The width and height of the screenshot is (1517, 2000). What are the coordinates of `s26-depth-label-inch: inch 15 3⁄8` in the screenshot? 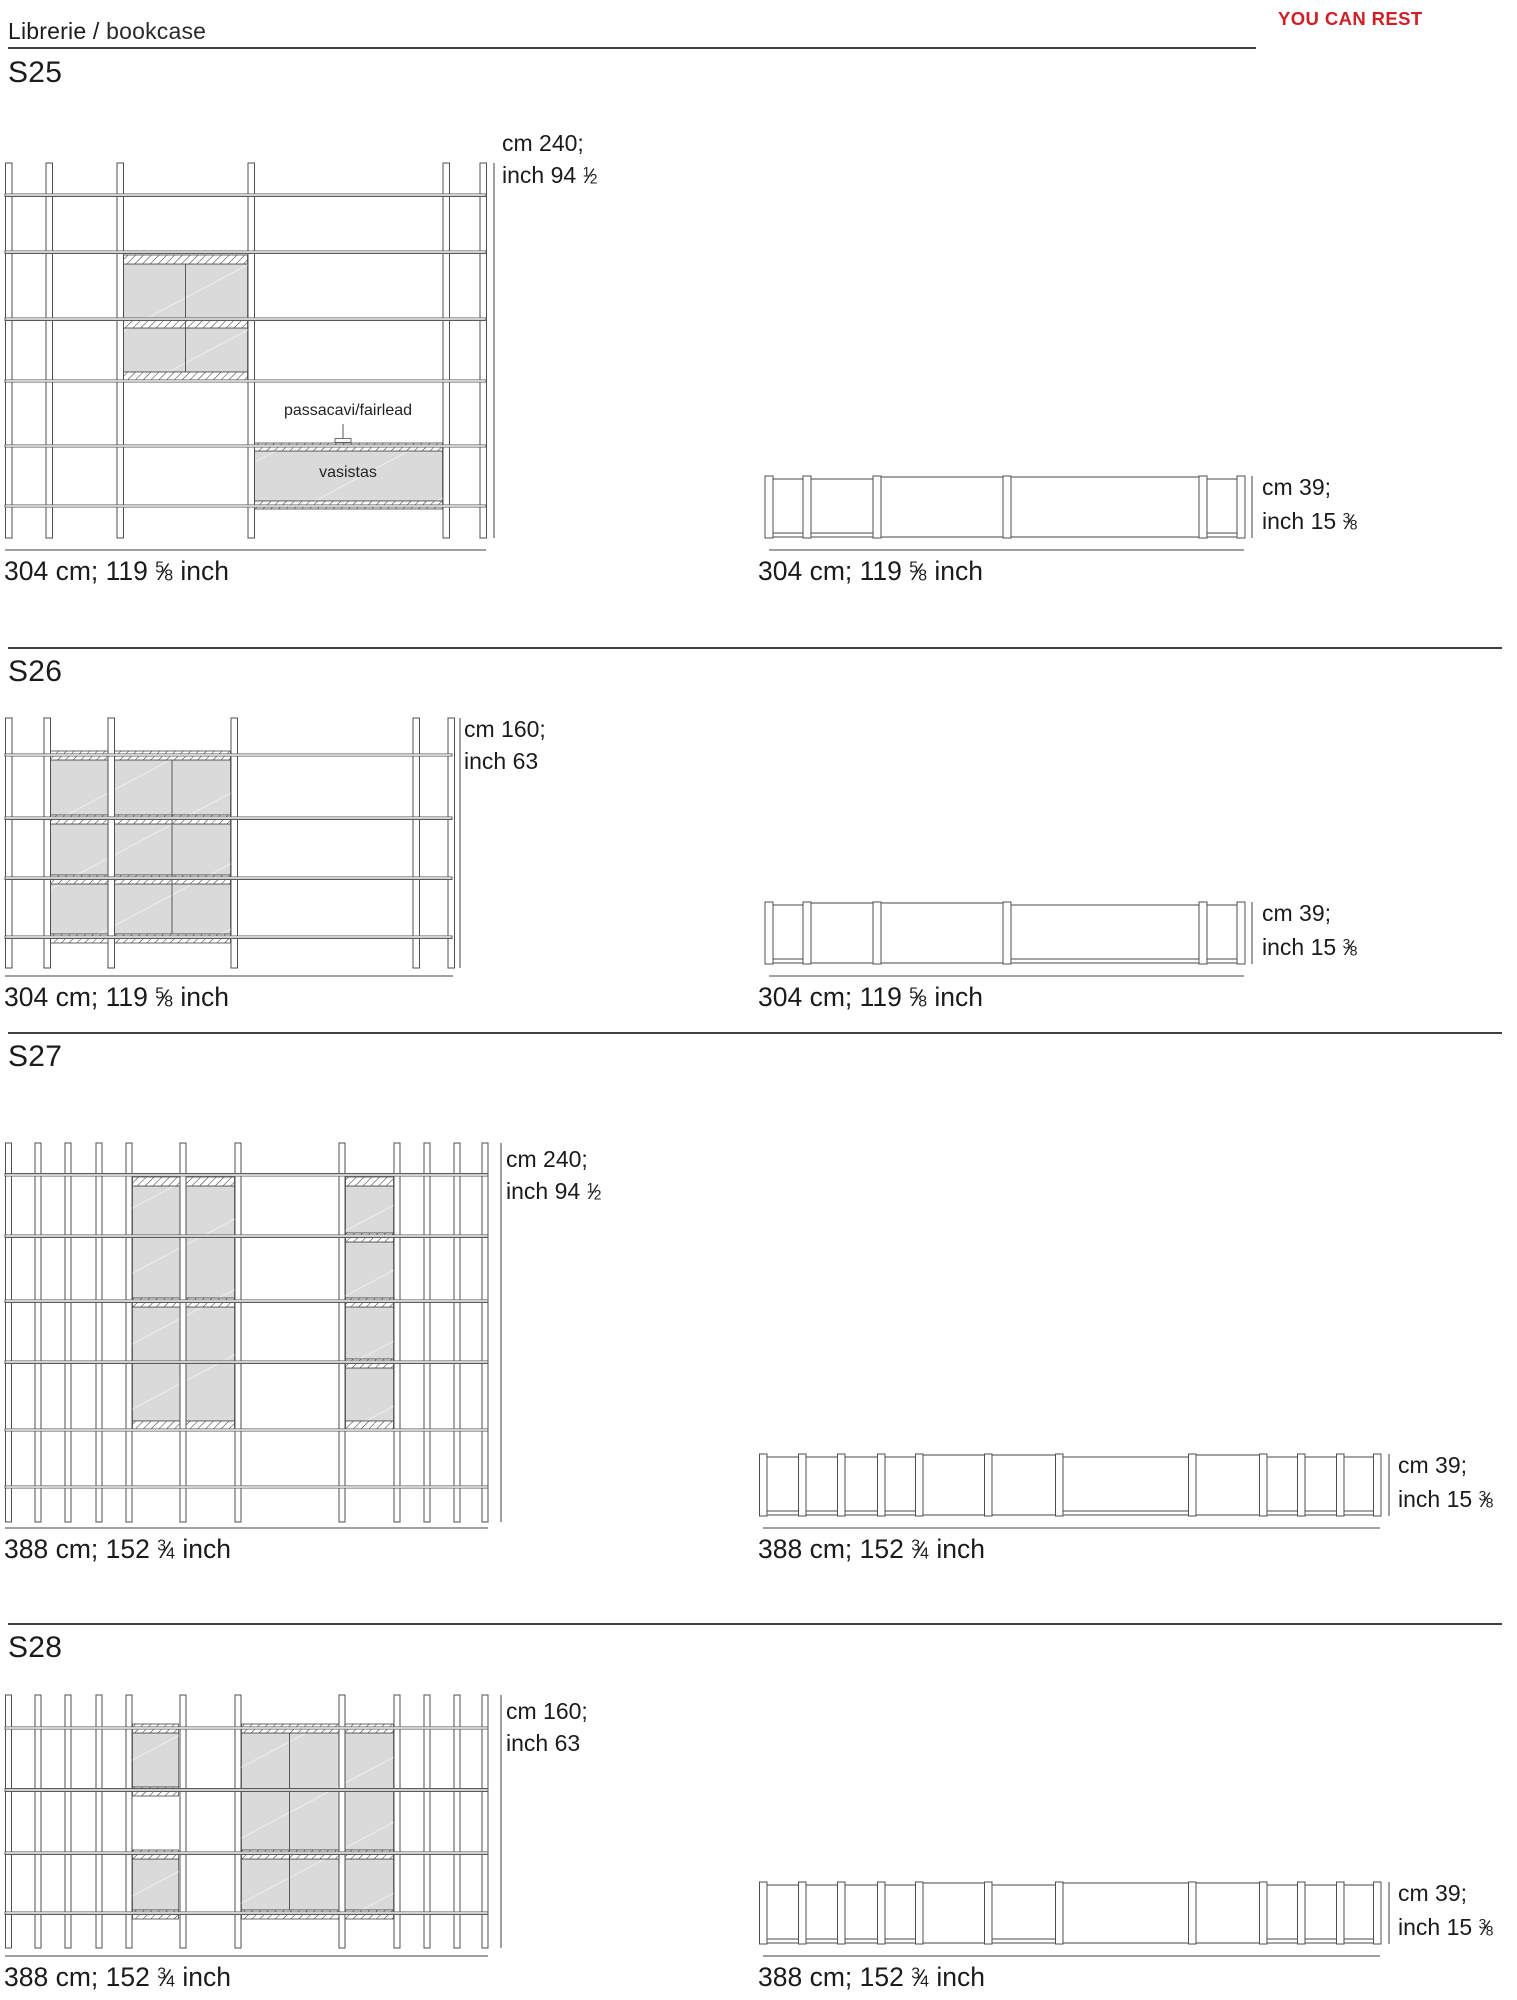 It's located at (1310, 947).